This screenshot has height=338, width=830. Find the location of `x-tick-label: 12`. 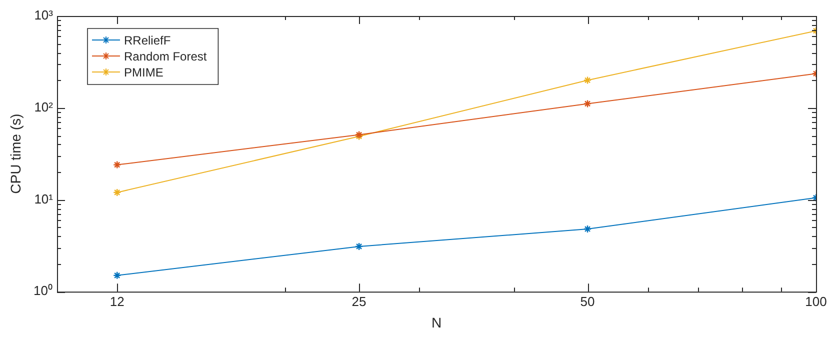

x-tick-label: 12 is located at coordinates (117, 301).